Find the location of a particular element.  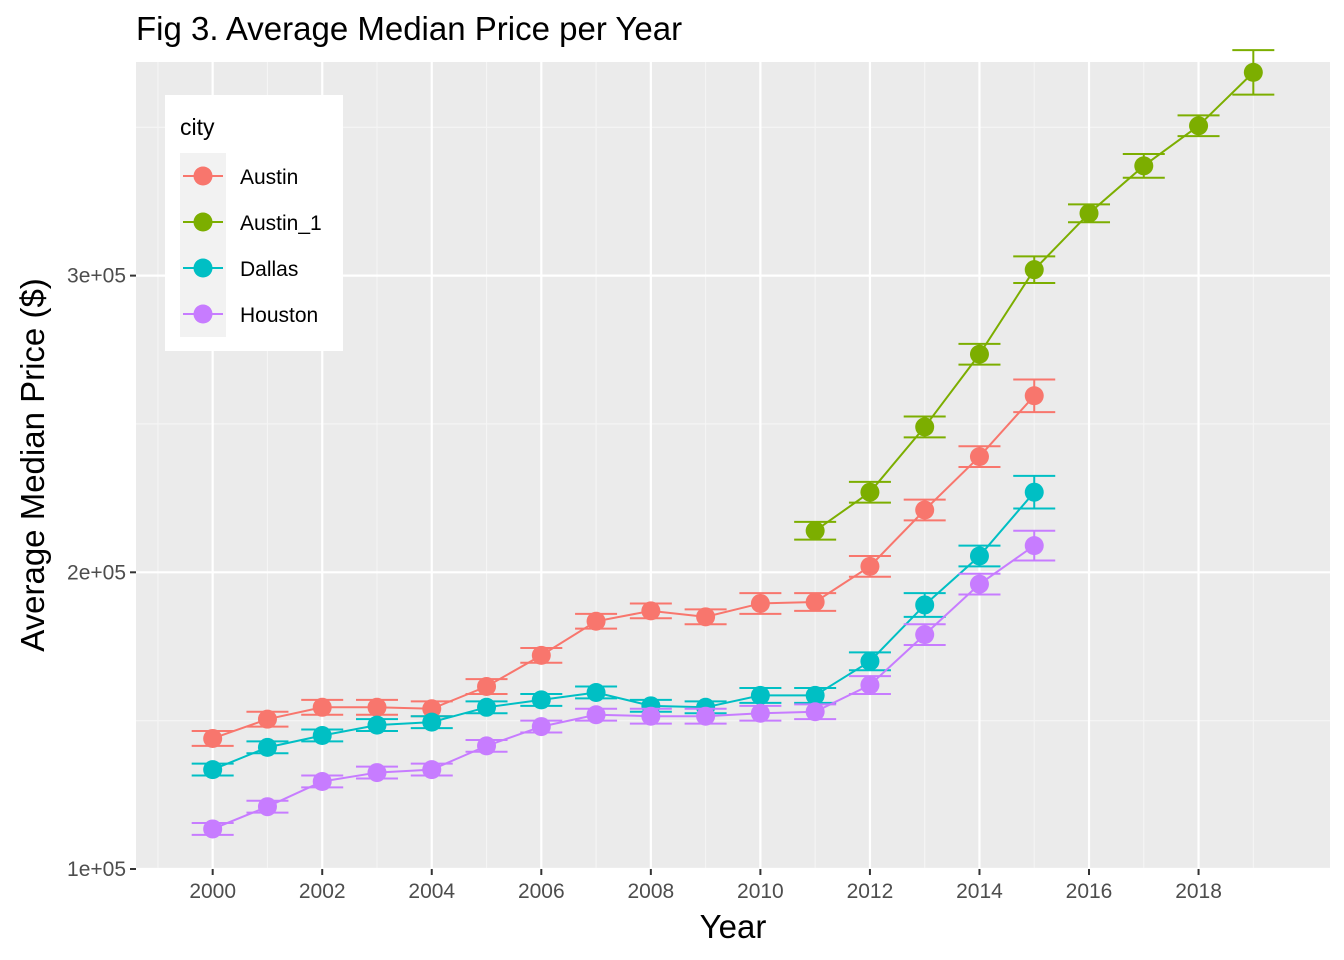

y-tick-label: 3e+05 is located at coordinates (96, 276).